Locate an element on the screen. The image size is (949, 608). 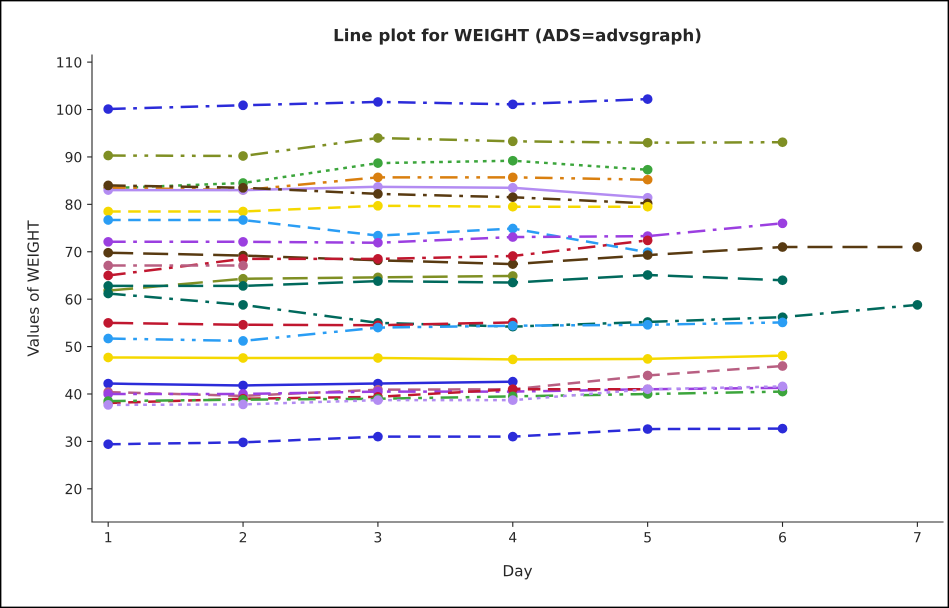
x-tick-label: 4 is located at coordinates (512, 537).